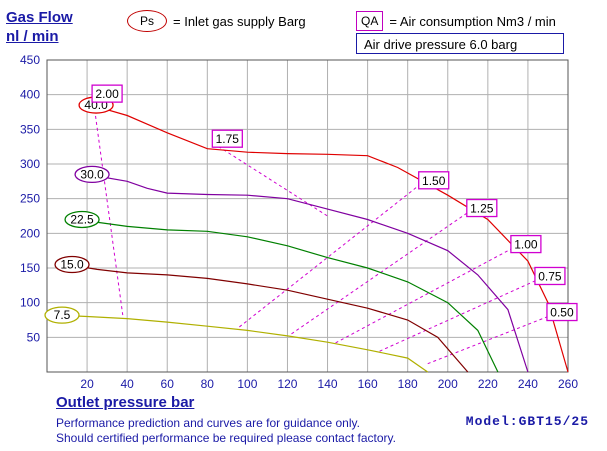 The height and width of the screenshot is (451, 607). I want to click on x-tick-label: 40, so click(127, 384).